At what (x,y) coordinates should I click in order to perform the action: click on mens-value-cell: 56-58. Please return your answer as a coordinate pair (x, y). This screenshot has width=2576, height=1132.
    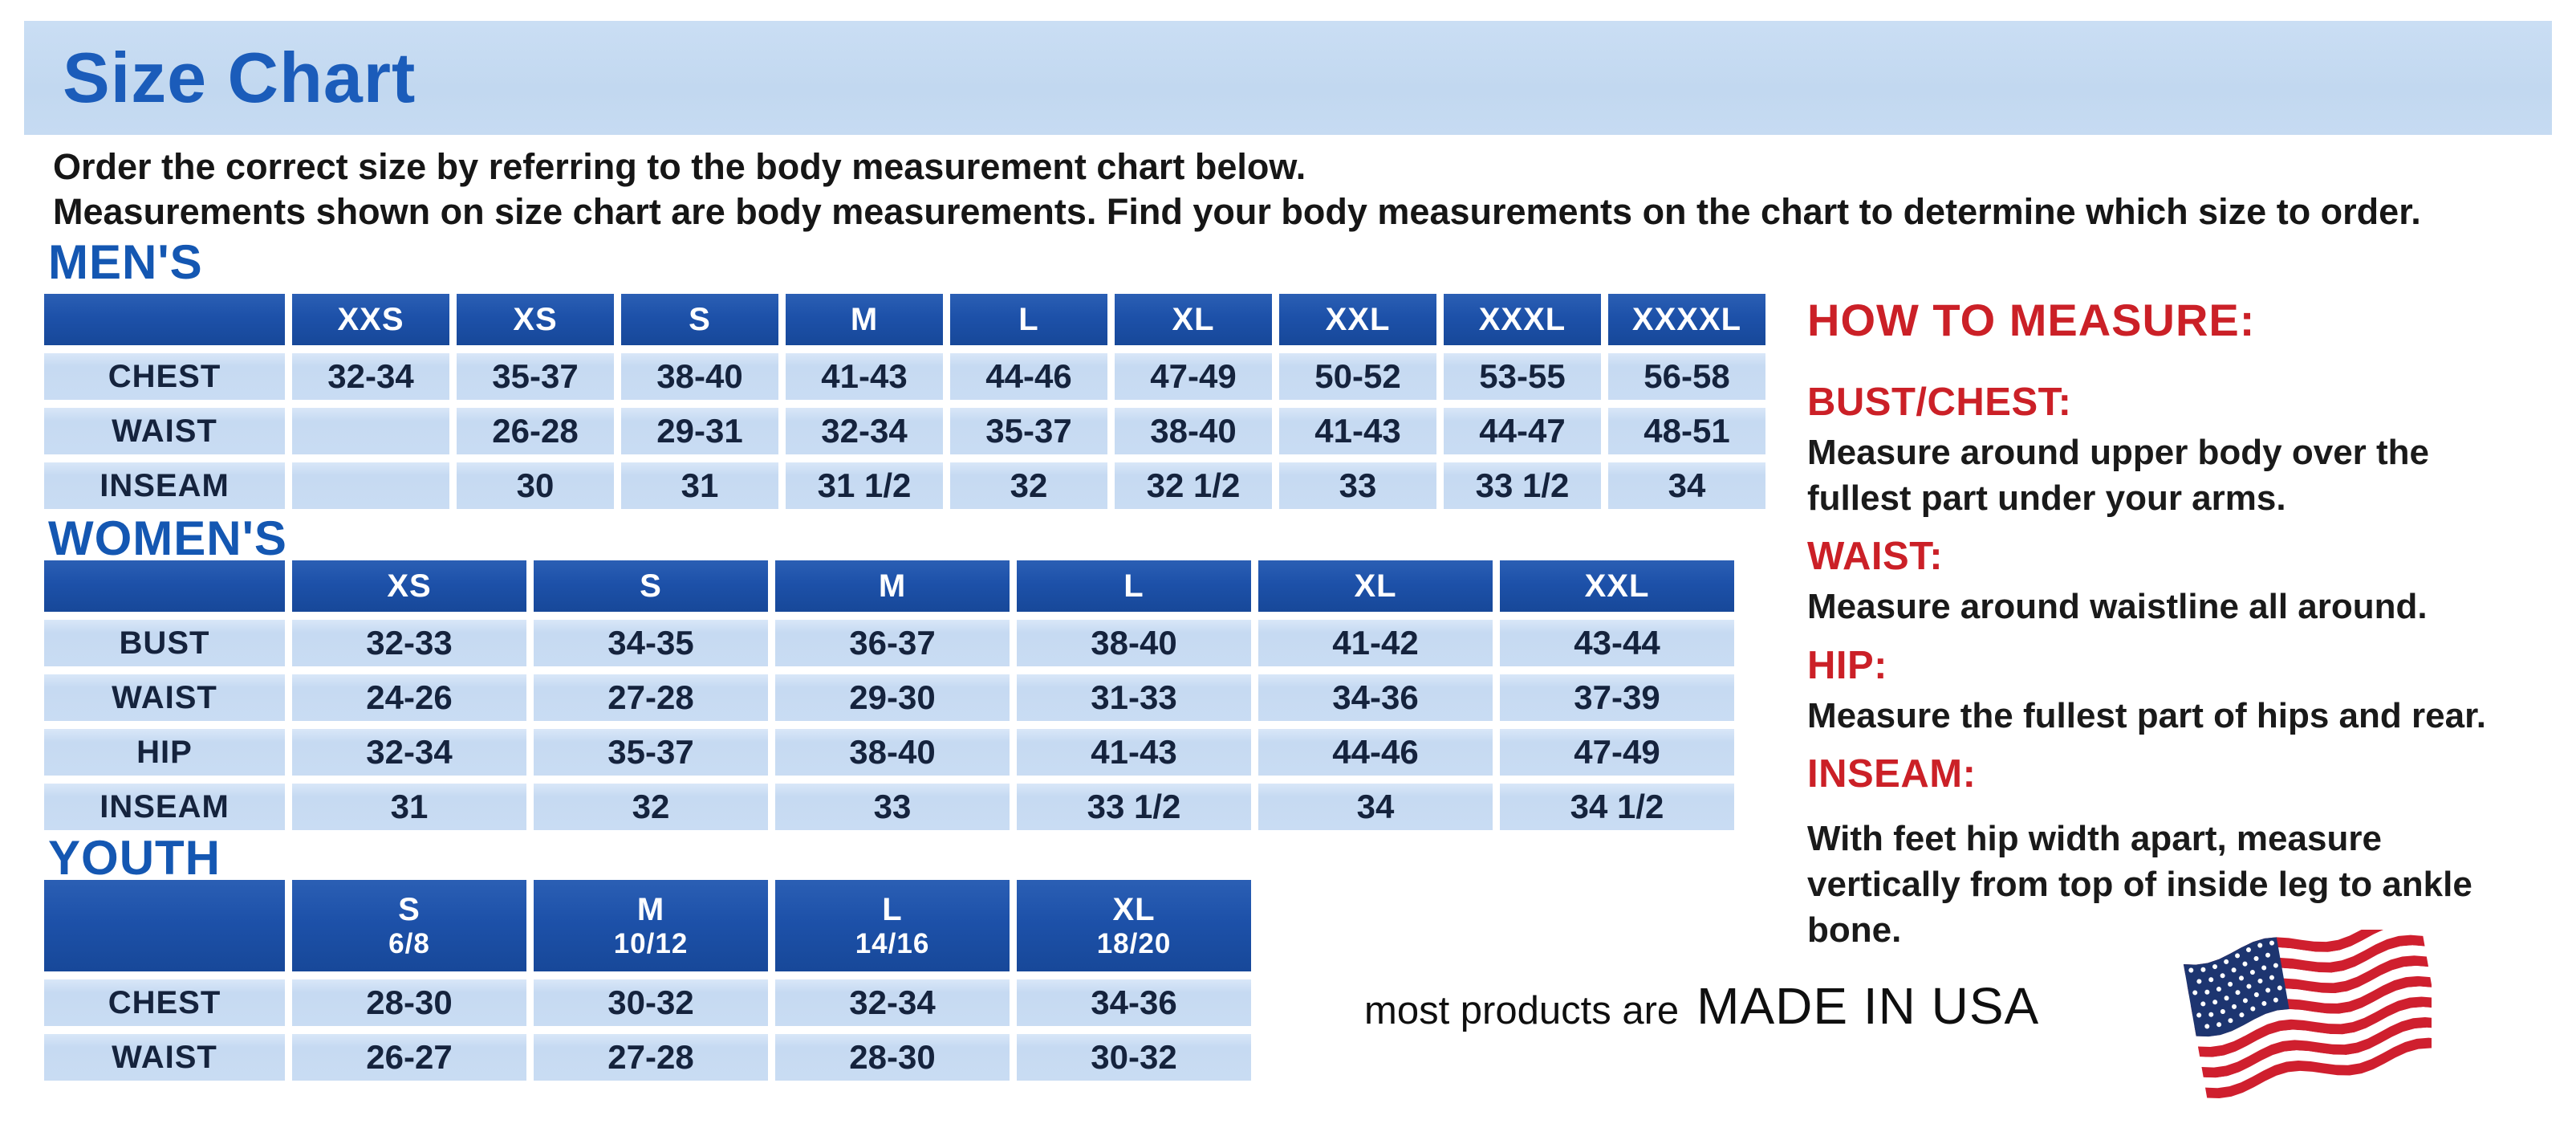
    Looking at the image, I should click on (1686, 376).